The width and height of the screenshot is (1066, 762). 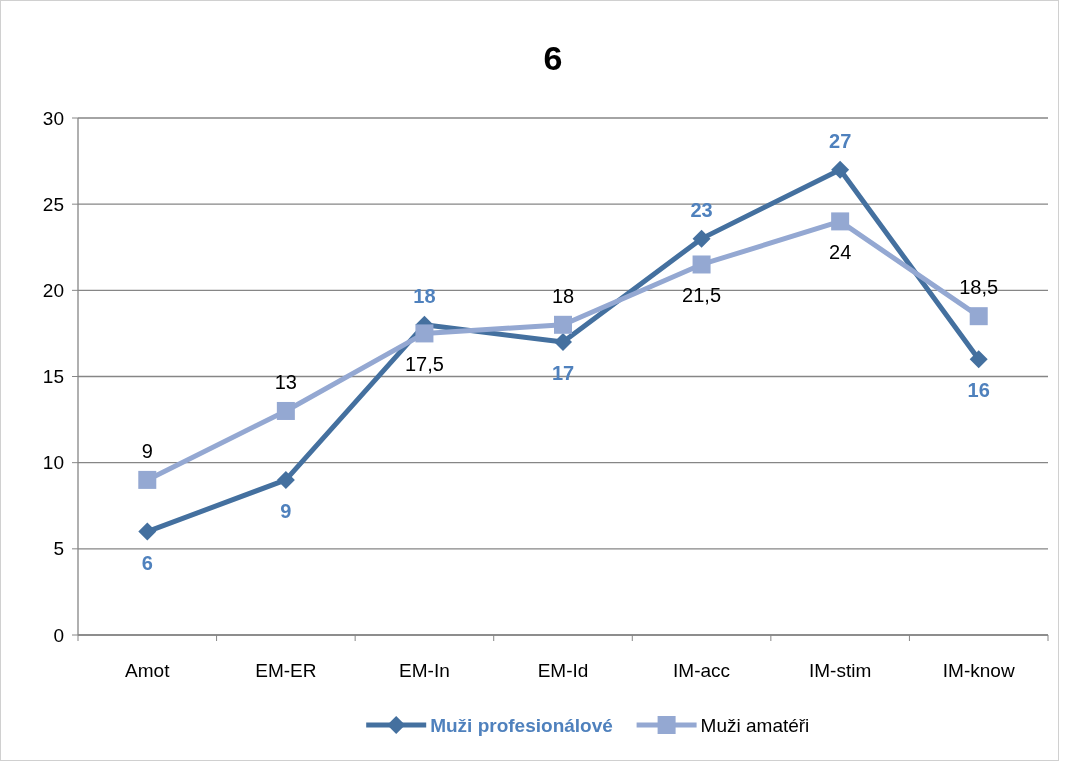 What do you see at coordinates (979, 287) in the screenshot?
I see `data-label: 18,5` at bounding box center [979, 287].